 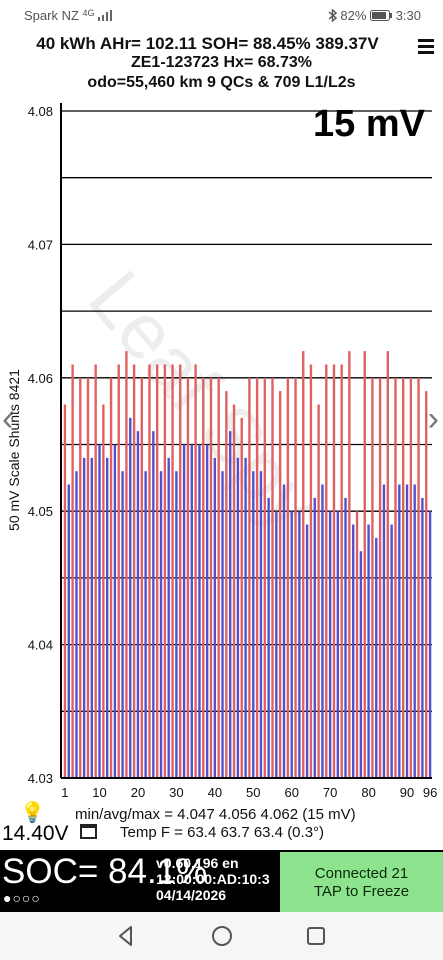 I want to click on x-tick-label: 60, so click(x=291, y=792).